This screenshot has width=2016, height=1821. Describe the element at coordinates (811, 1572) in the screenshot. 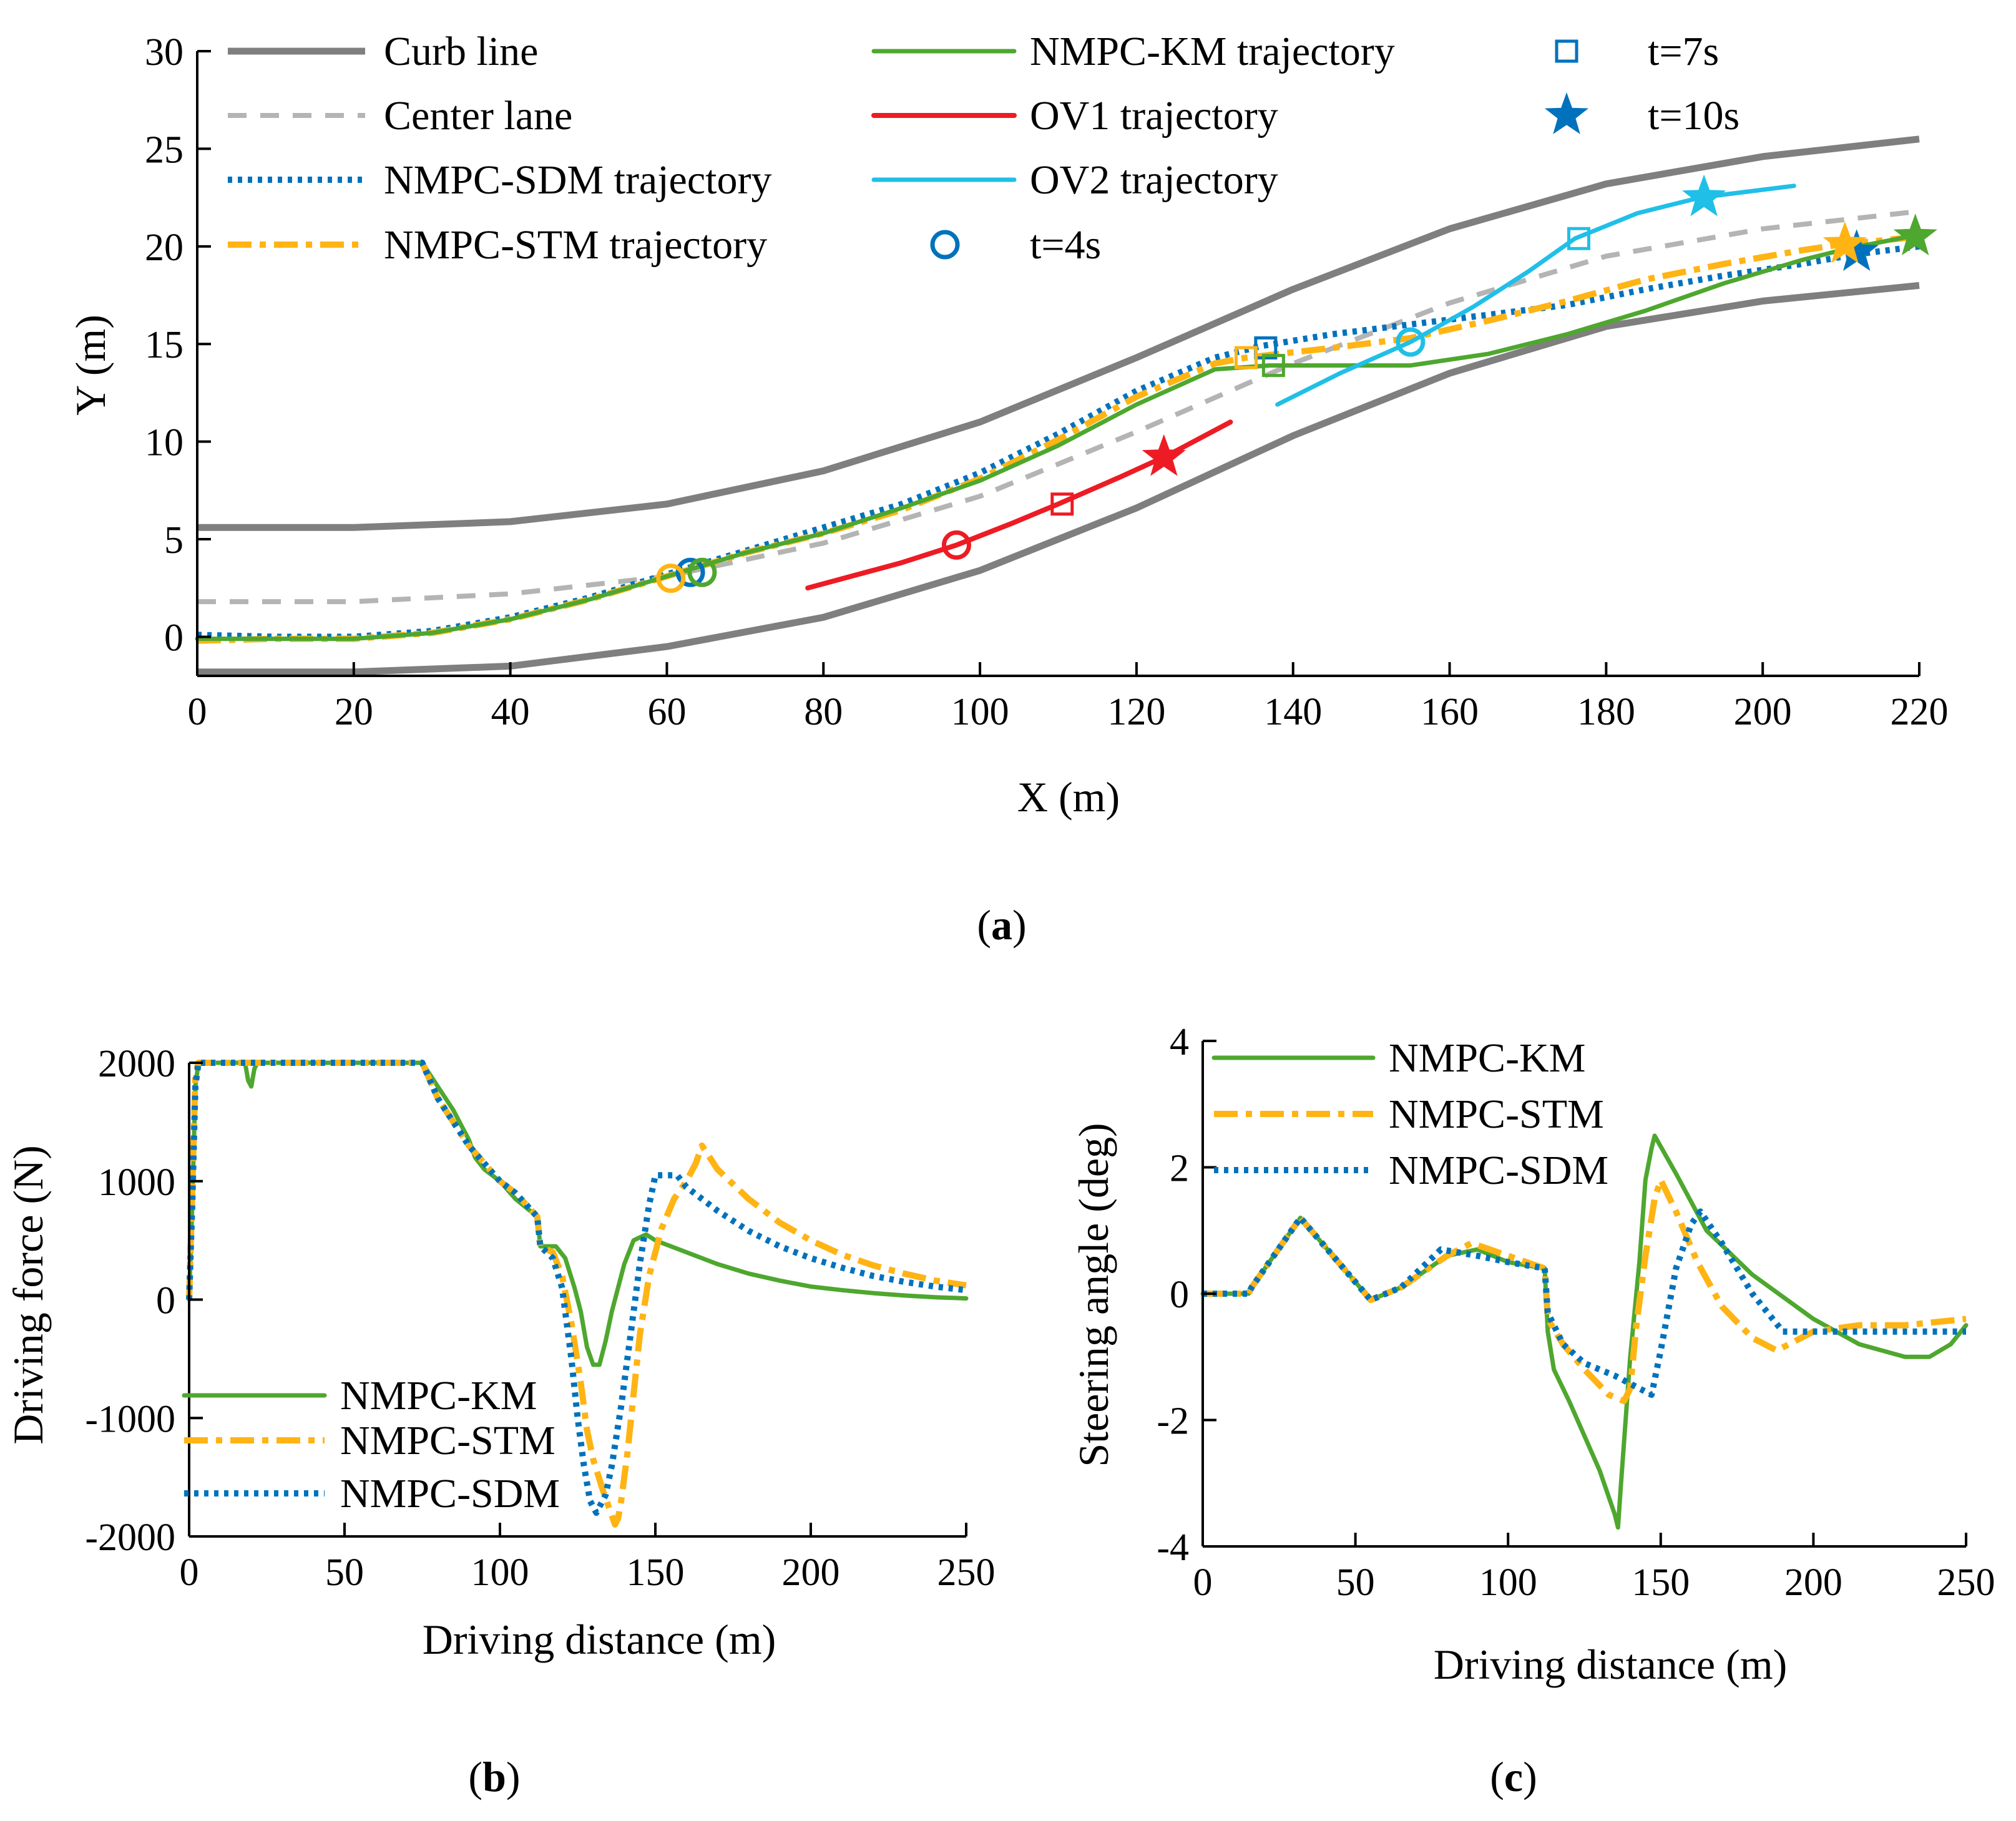

I see `chart-b-x-tick-label: 200` at that location.